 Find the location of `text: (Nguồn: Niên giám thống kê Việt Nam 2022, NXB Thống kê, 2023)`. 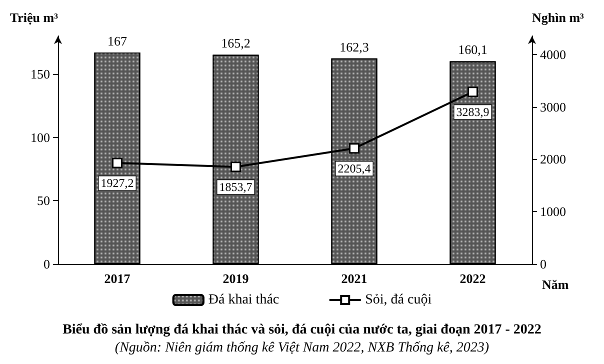

text: (Nguồn: Niên giám thống kê Việt Nam 2022, NXB Thống kê, 2023) is located at coordinates (302, 348).